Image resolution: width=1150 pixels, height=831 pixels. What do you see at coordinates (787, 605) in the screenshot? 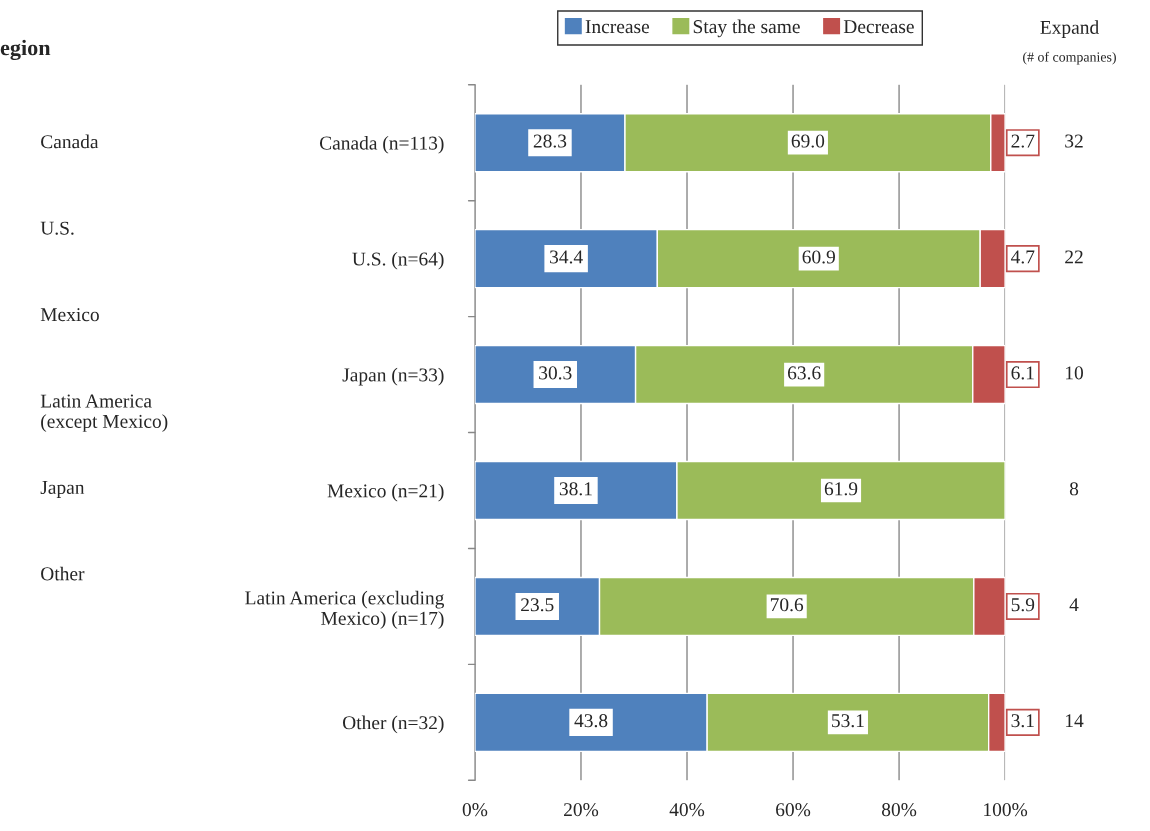
I see `data-label: 70.6` at bounding box center [787, 605].